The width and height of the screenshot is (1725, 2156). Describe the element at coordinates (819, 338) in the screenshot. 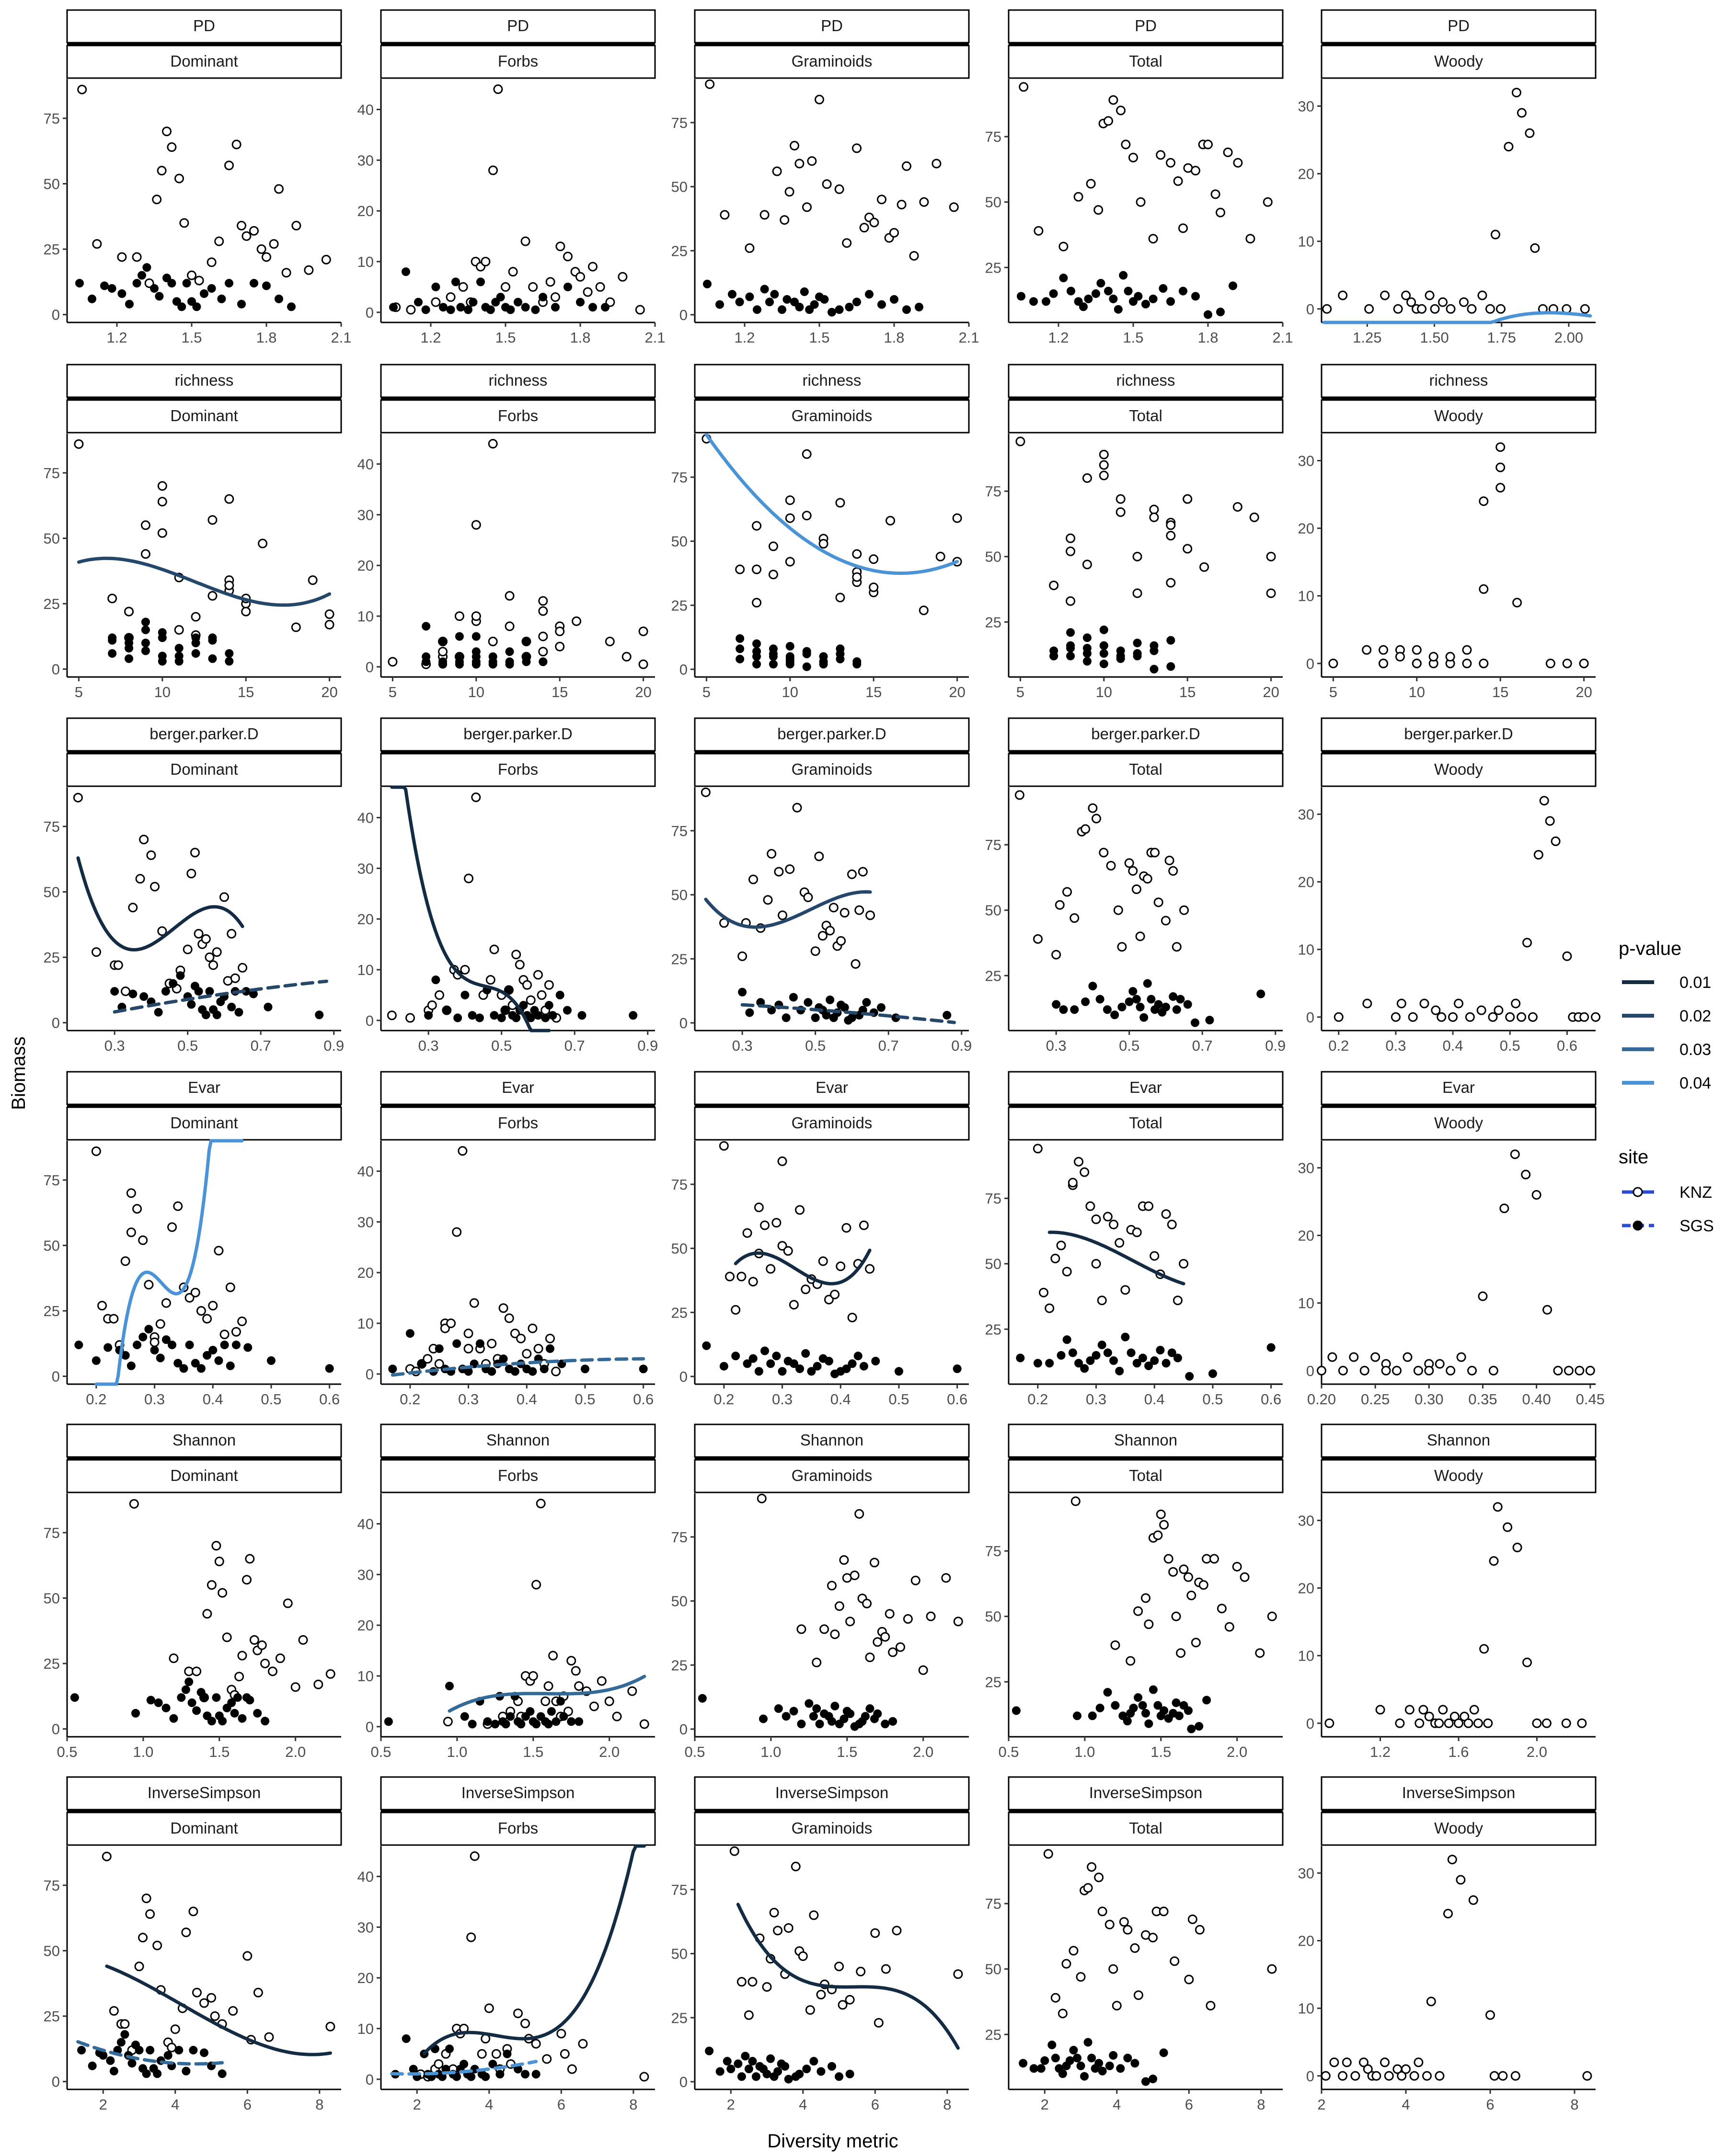

I see `x-tick-label: 1.5` at that location.